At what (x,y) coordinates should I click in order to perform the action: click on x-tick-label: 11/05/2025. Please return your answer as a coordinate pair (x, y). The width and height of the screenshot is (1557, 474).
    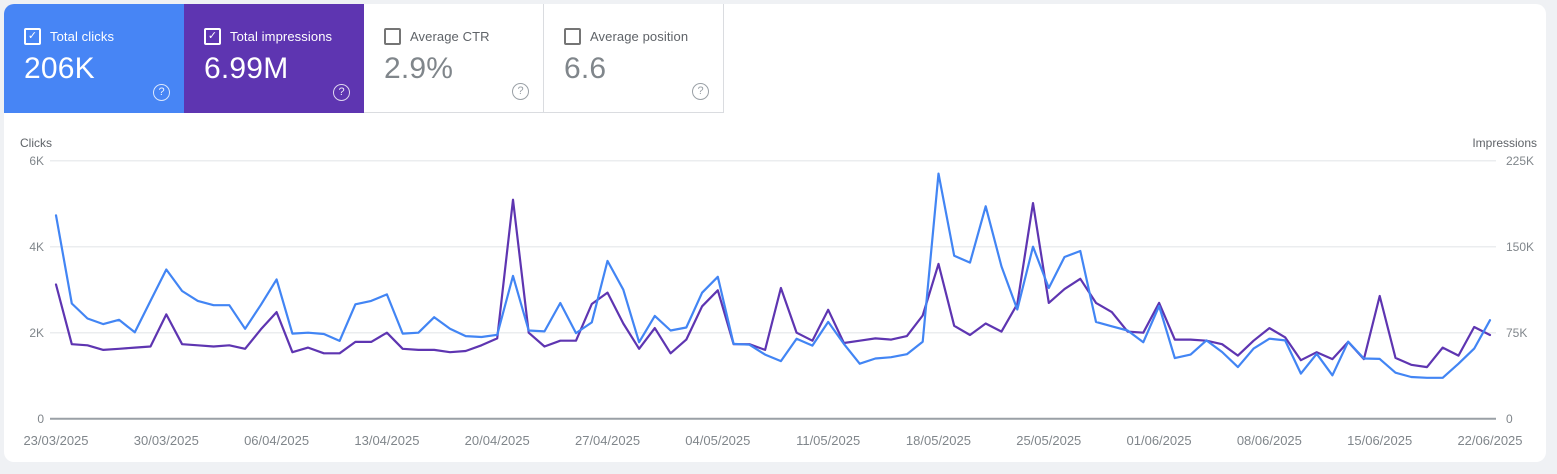
    Looking at the image, I should click on (828, 440).